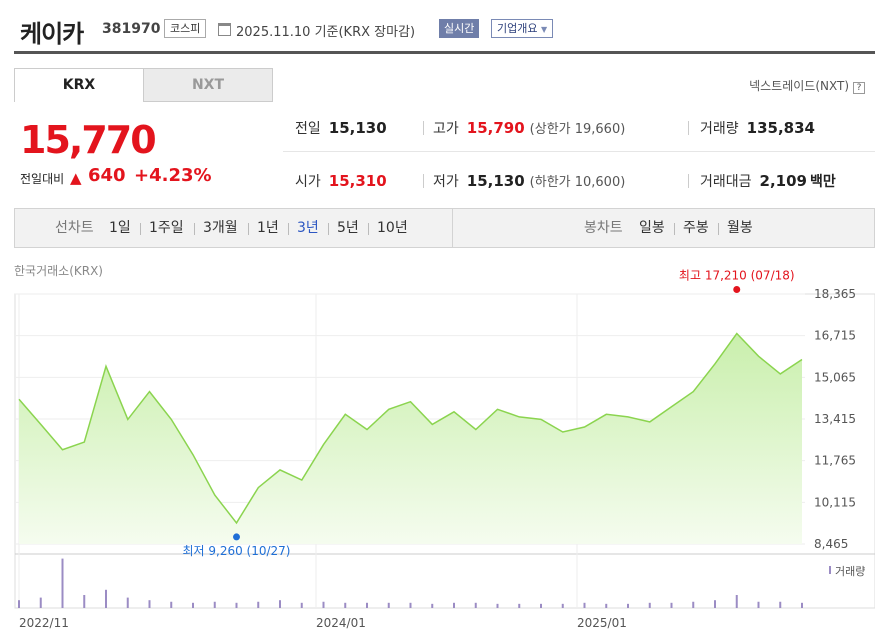  I want to click on trade-value-label: 거래대금, so click(726, 182).